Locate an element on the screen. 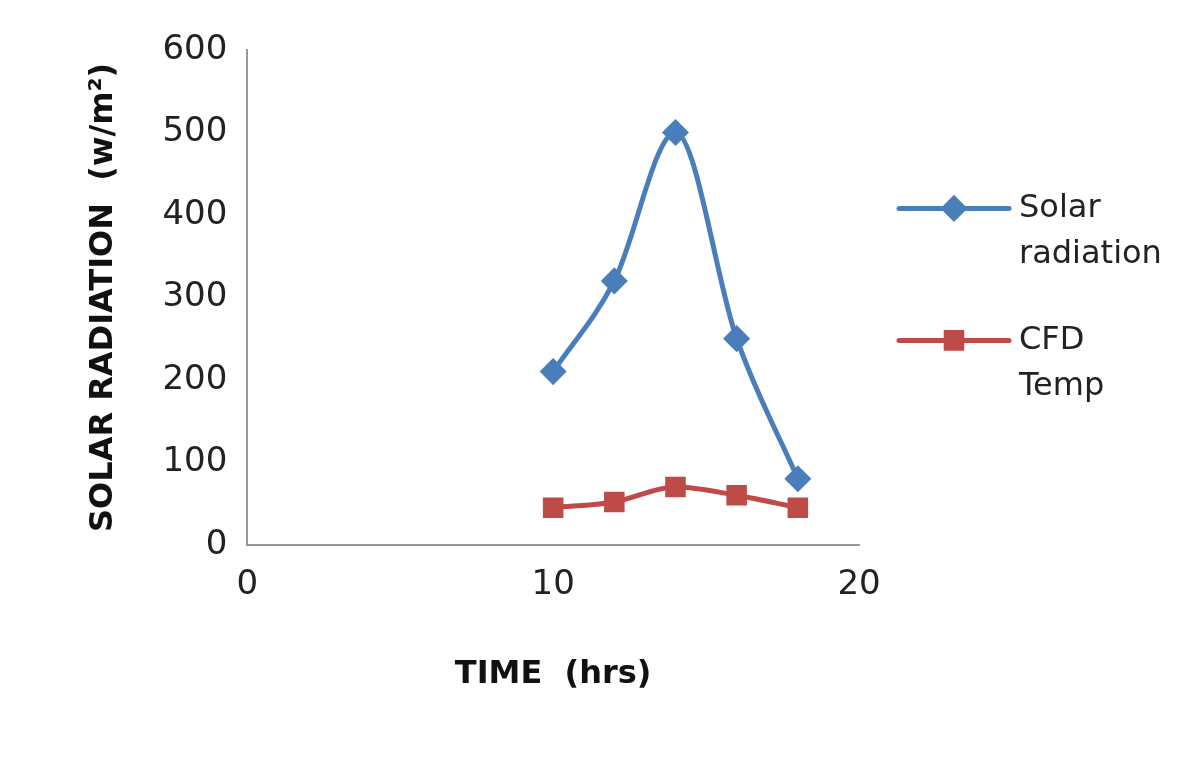 The height and width of the screenshot is (758, 1189). y-tick-label: 400 is located at coordinates (195, 211).